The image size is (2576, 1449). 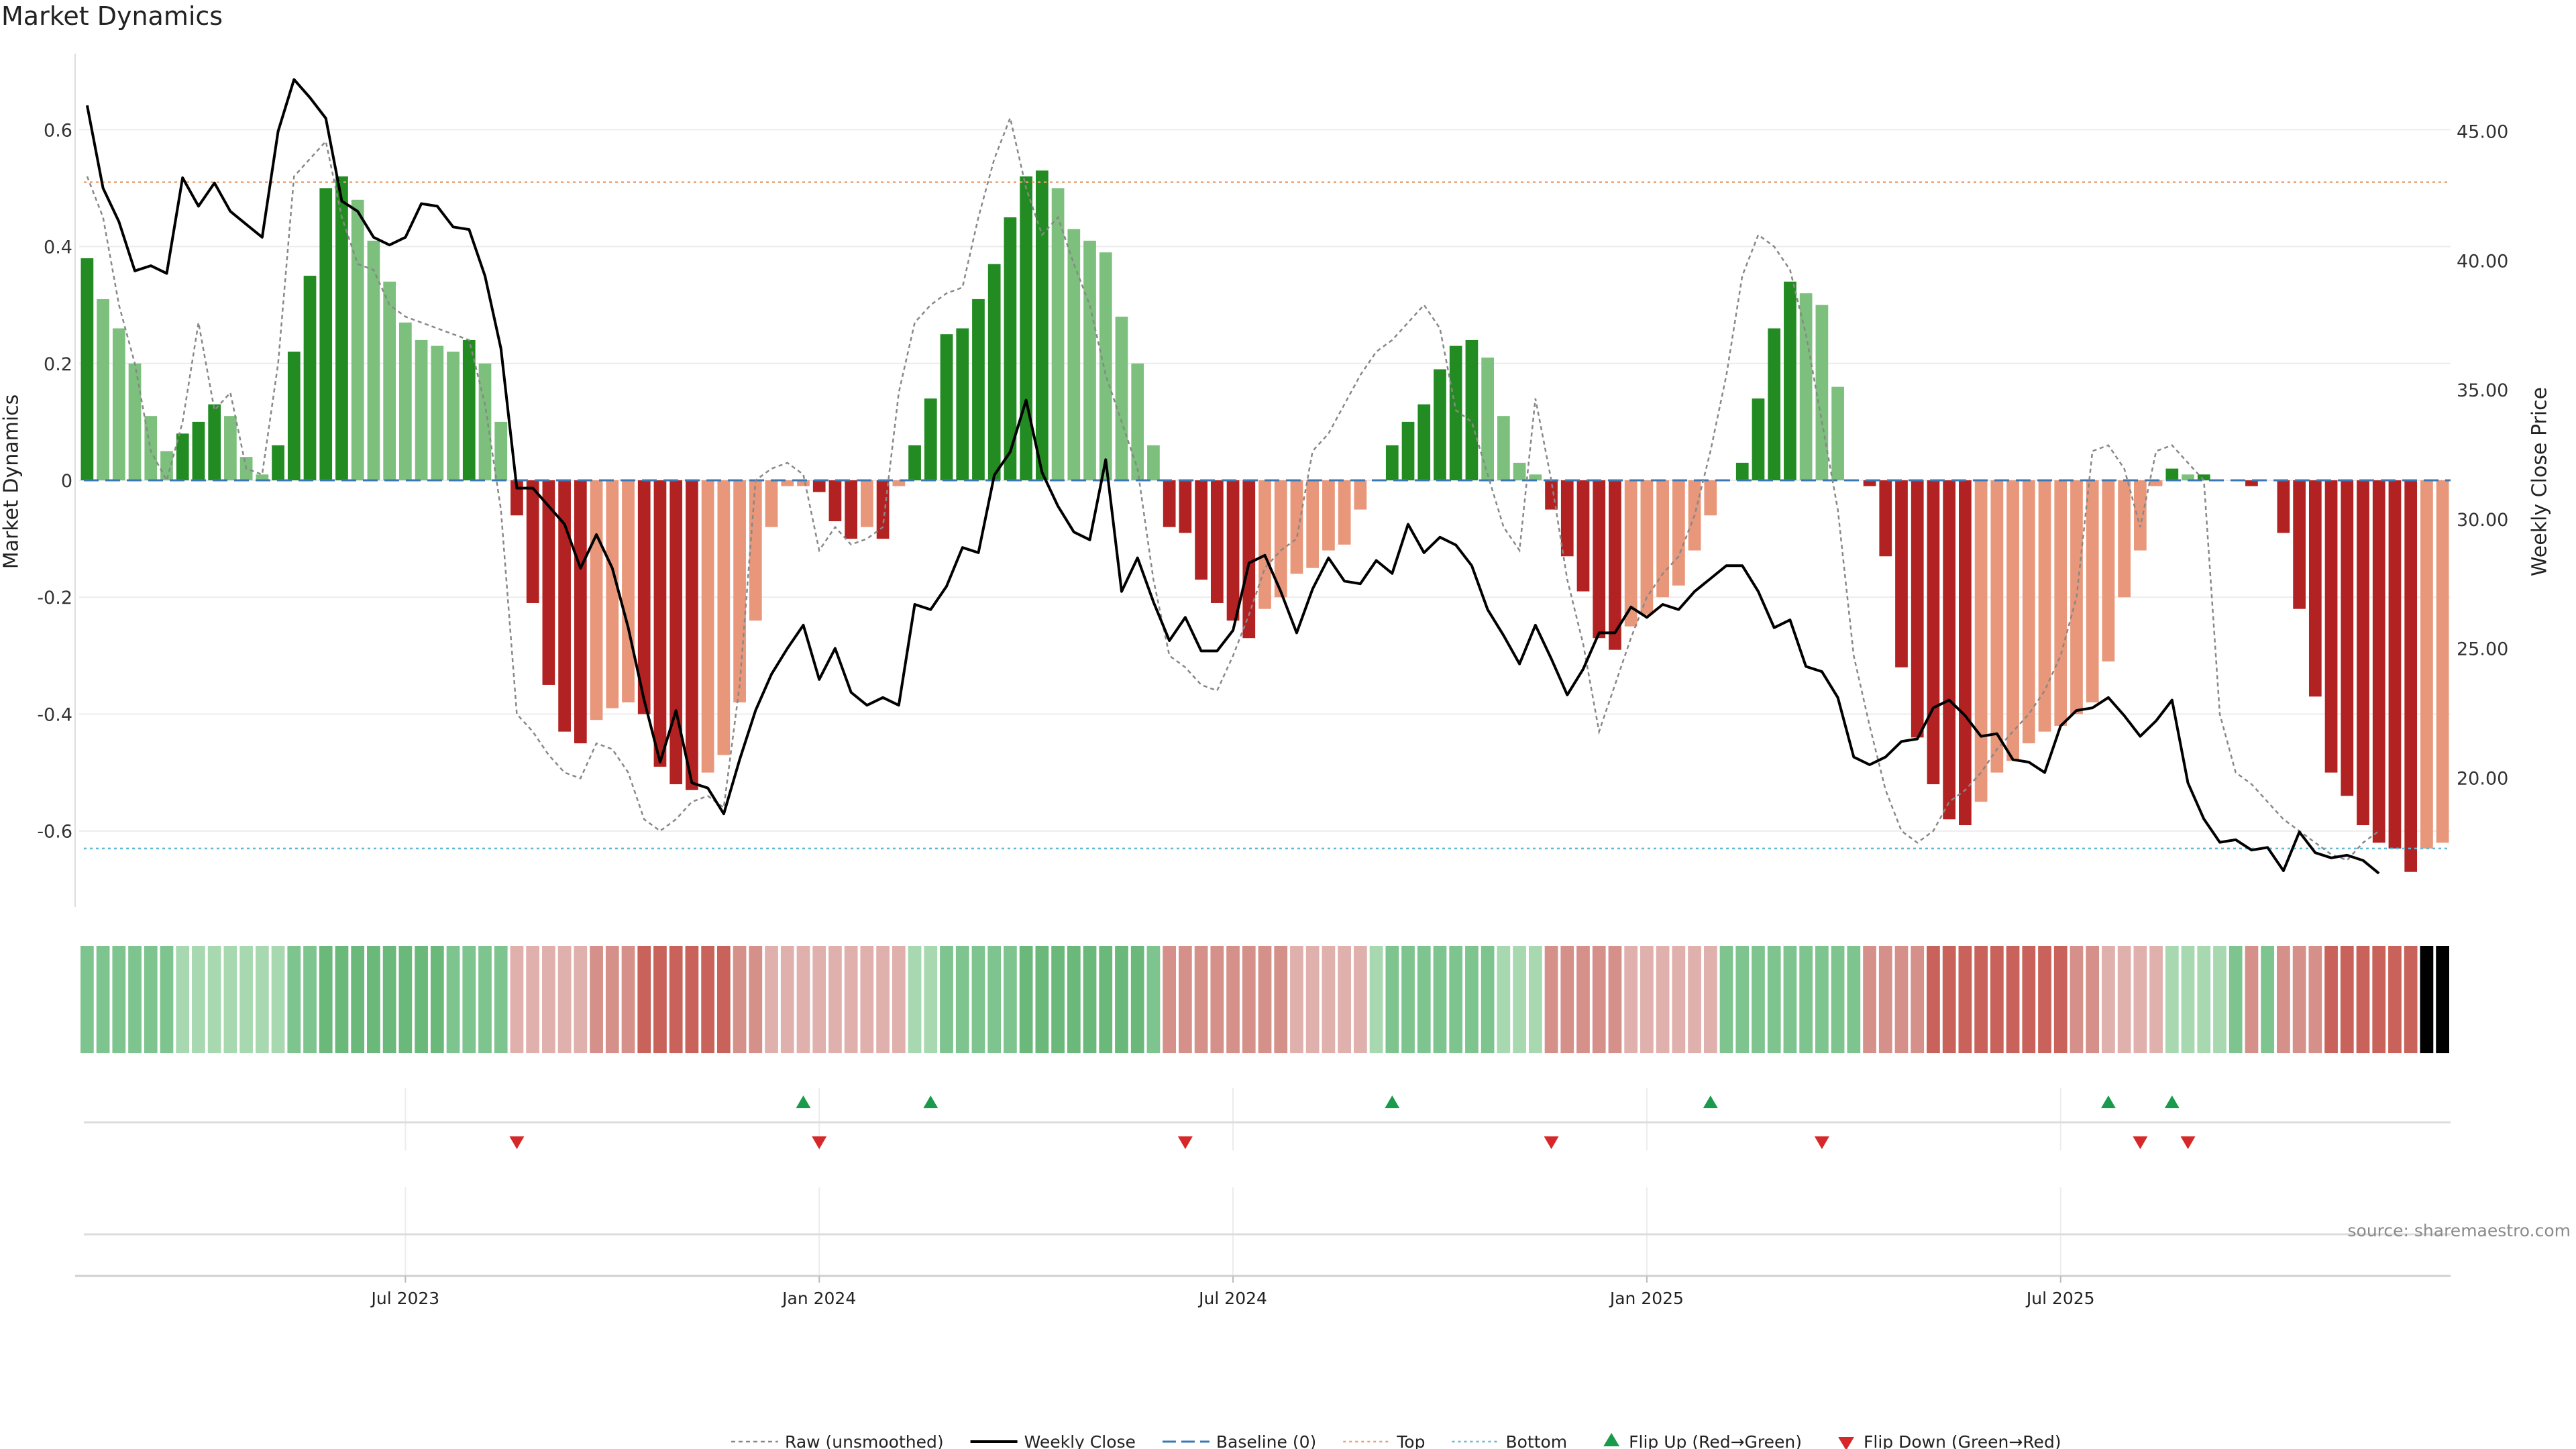 I want to click on flip-down-marker, so click(x=517, y=1142).